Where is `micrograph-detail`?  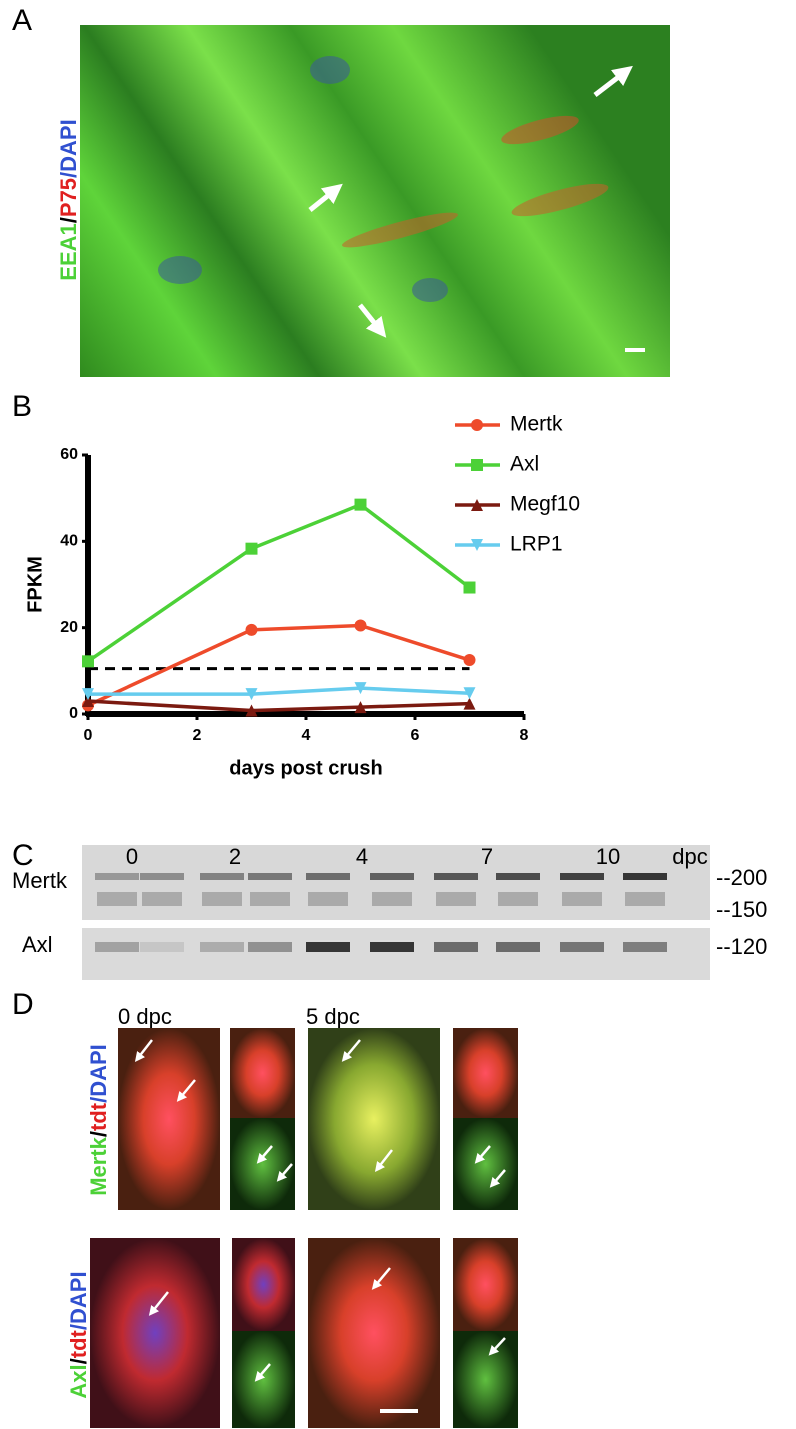
micrograph-detail is located at coordinates (383, 179).